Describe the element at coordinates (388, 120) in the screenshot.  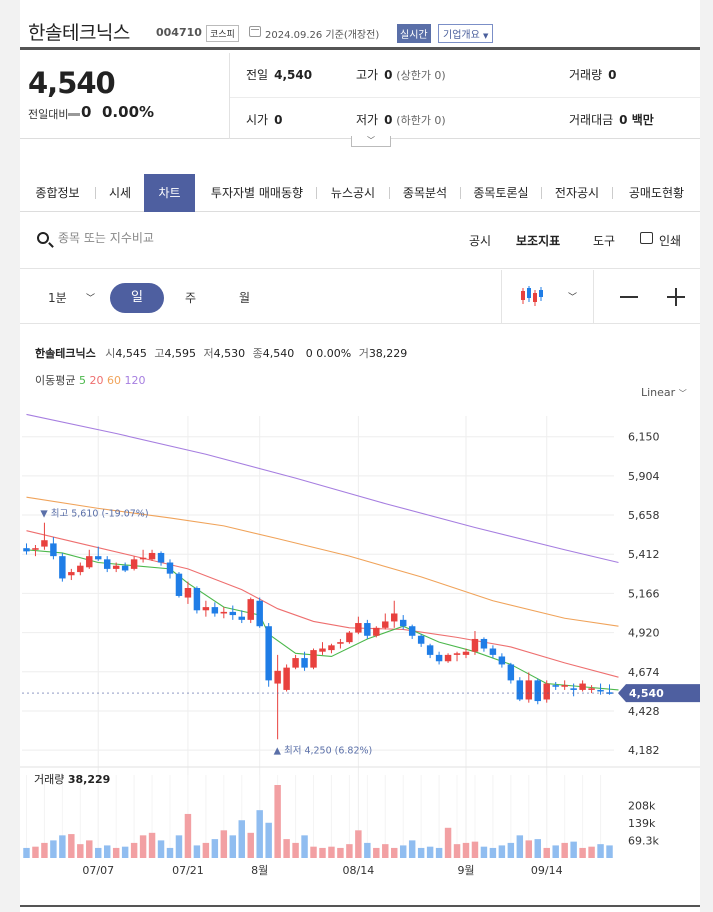
I see `stat-value: 0` at that location.